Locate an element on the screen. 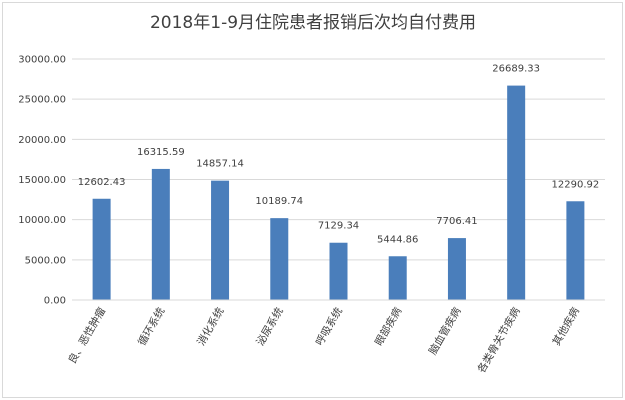 This screenshot has width=625, height=400. data-label: 5444.86 is located at coordinates (397, 239).